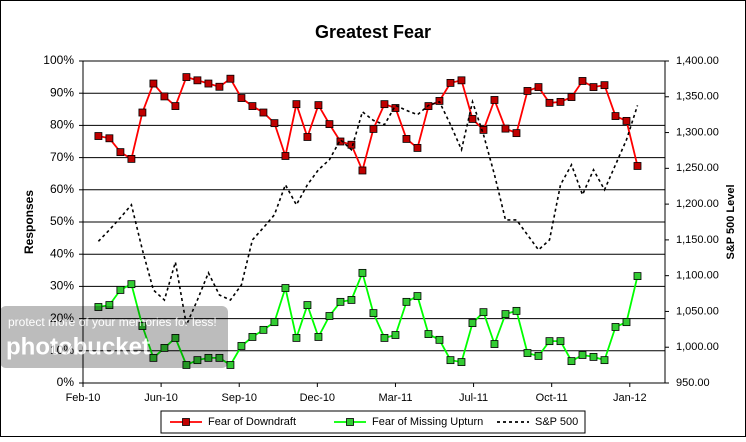 The image size is (746, 442). Describe the element at coordinates (630, 398) in the screenshot. I see `x-tick-label: Jan-12` at that location.